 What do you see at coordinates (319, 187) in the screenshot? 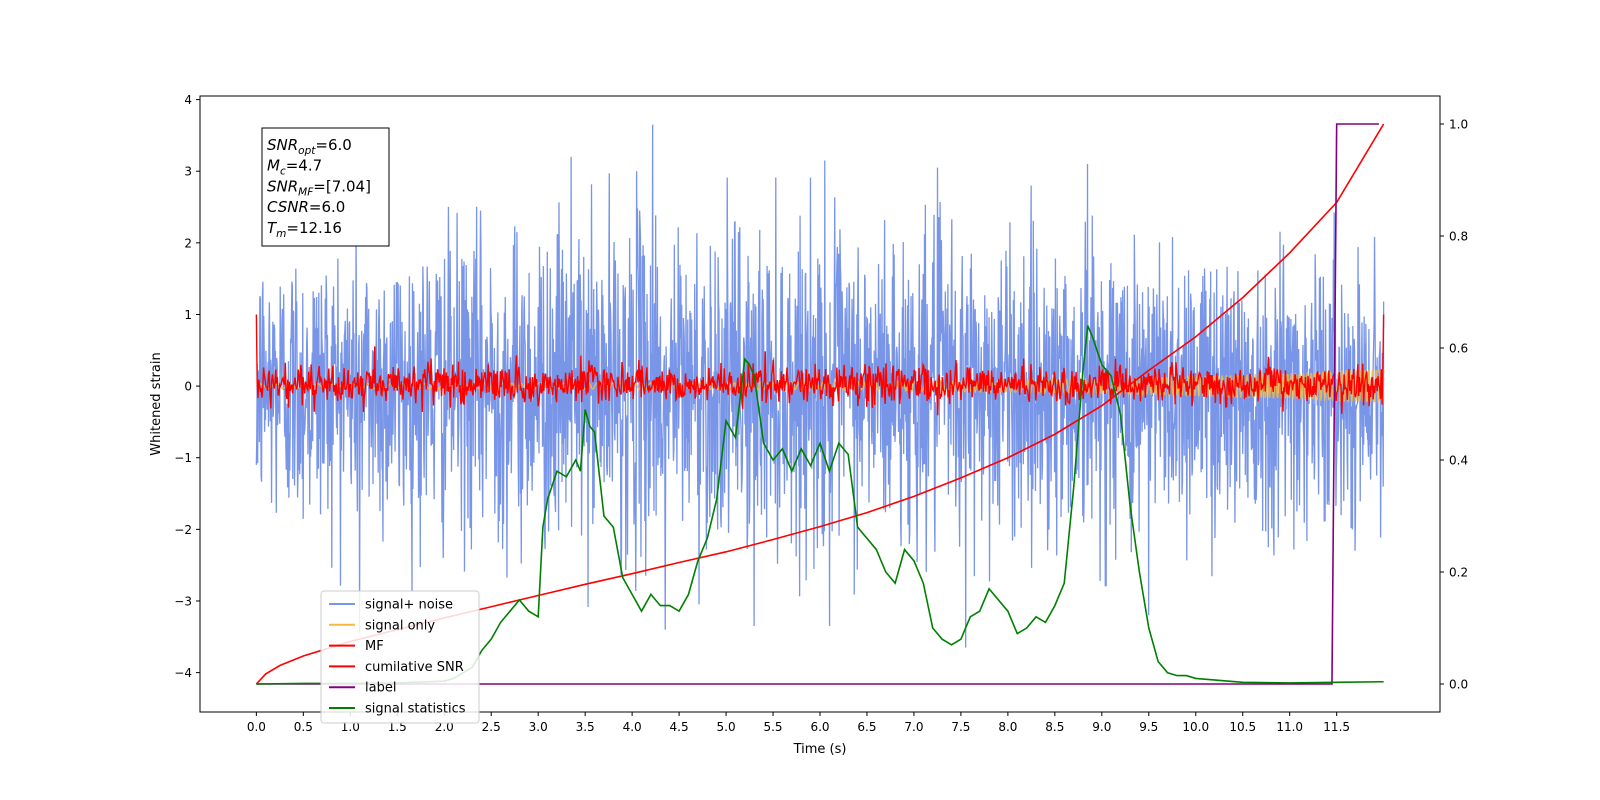
I see `annotation-line: SNRMF=[7.04]` at bounding box center [319, 187].